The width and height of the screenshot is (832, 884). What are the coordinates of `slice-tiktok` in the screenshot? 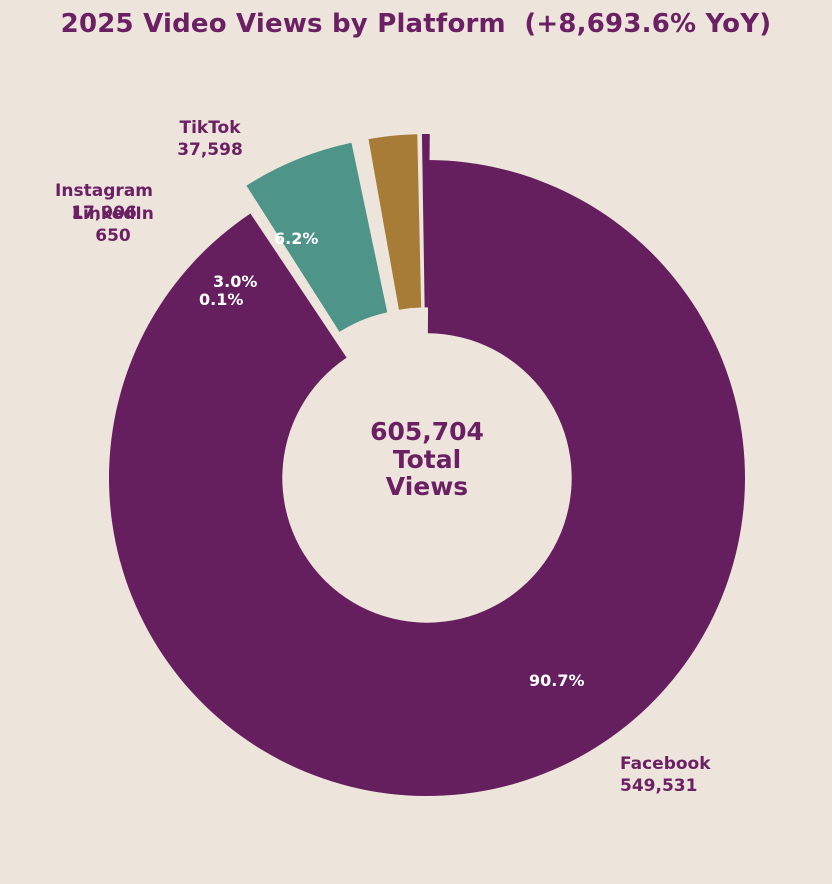 It's located at (317, 237).